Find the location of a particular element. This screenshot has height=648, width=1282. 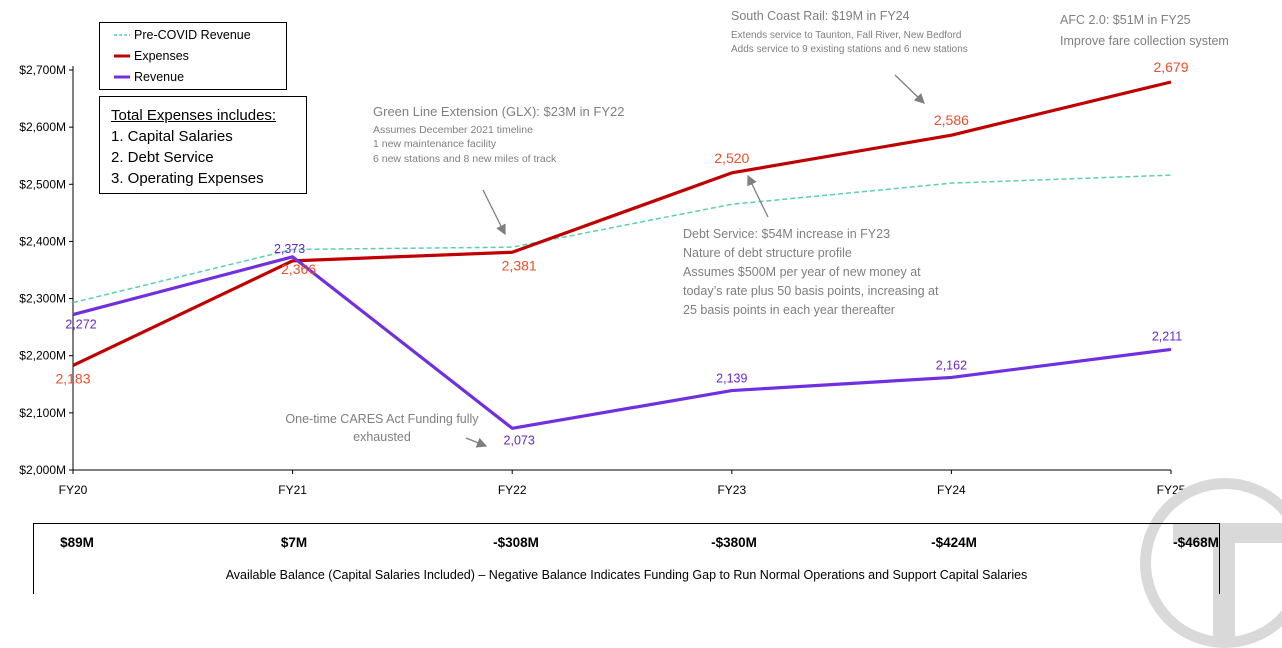

expenses-data-label: 2,679 is located at coordinates (1170, 67).